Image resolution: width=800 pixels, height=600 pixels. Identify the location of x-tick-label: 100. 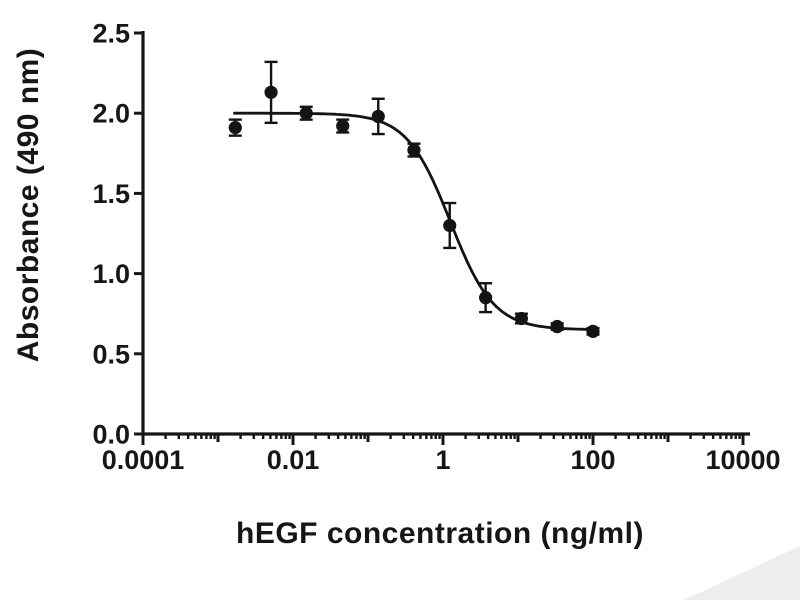
(592, 460).